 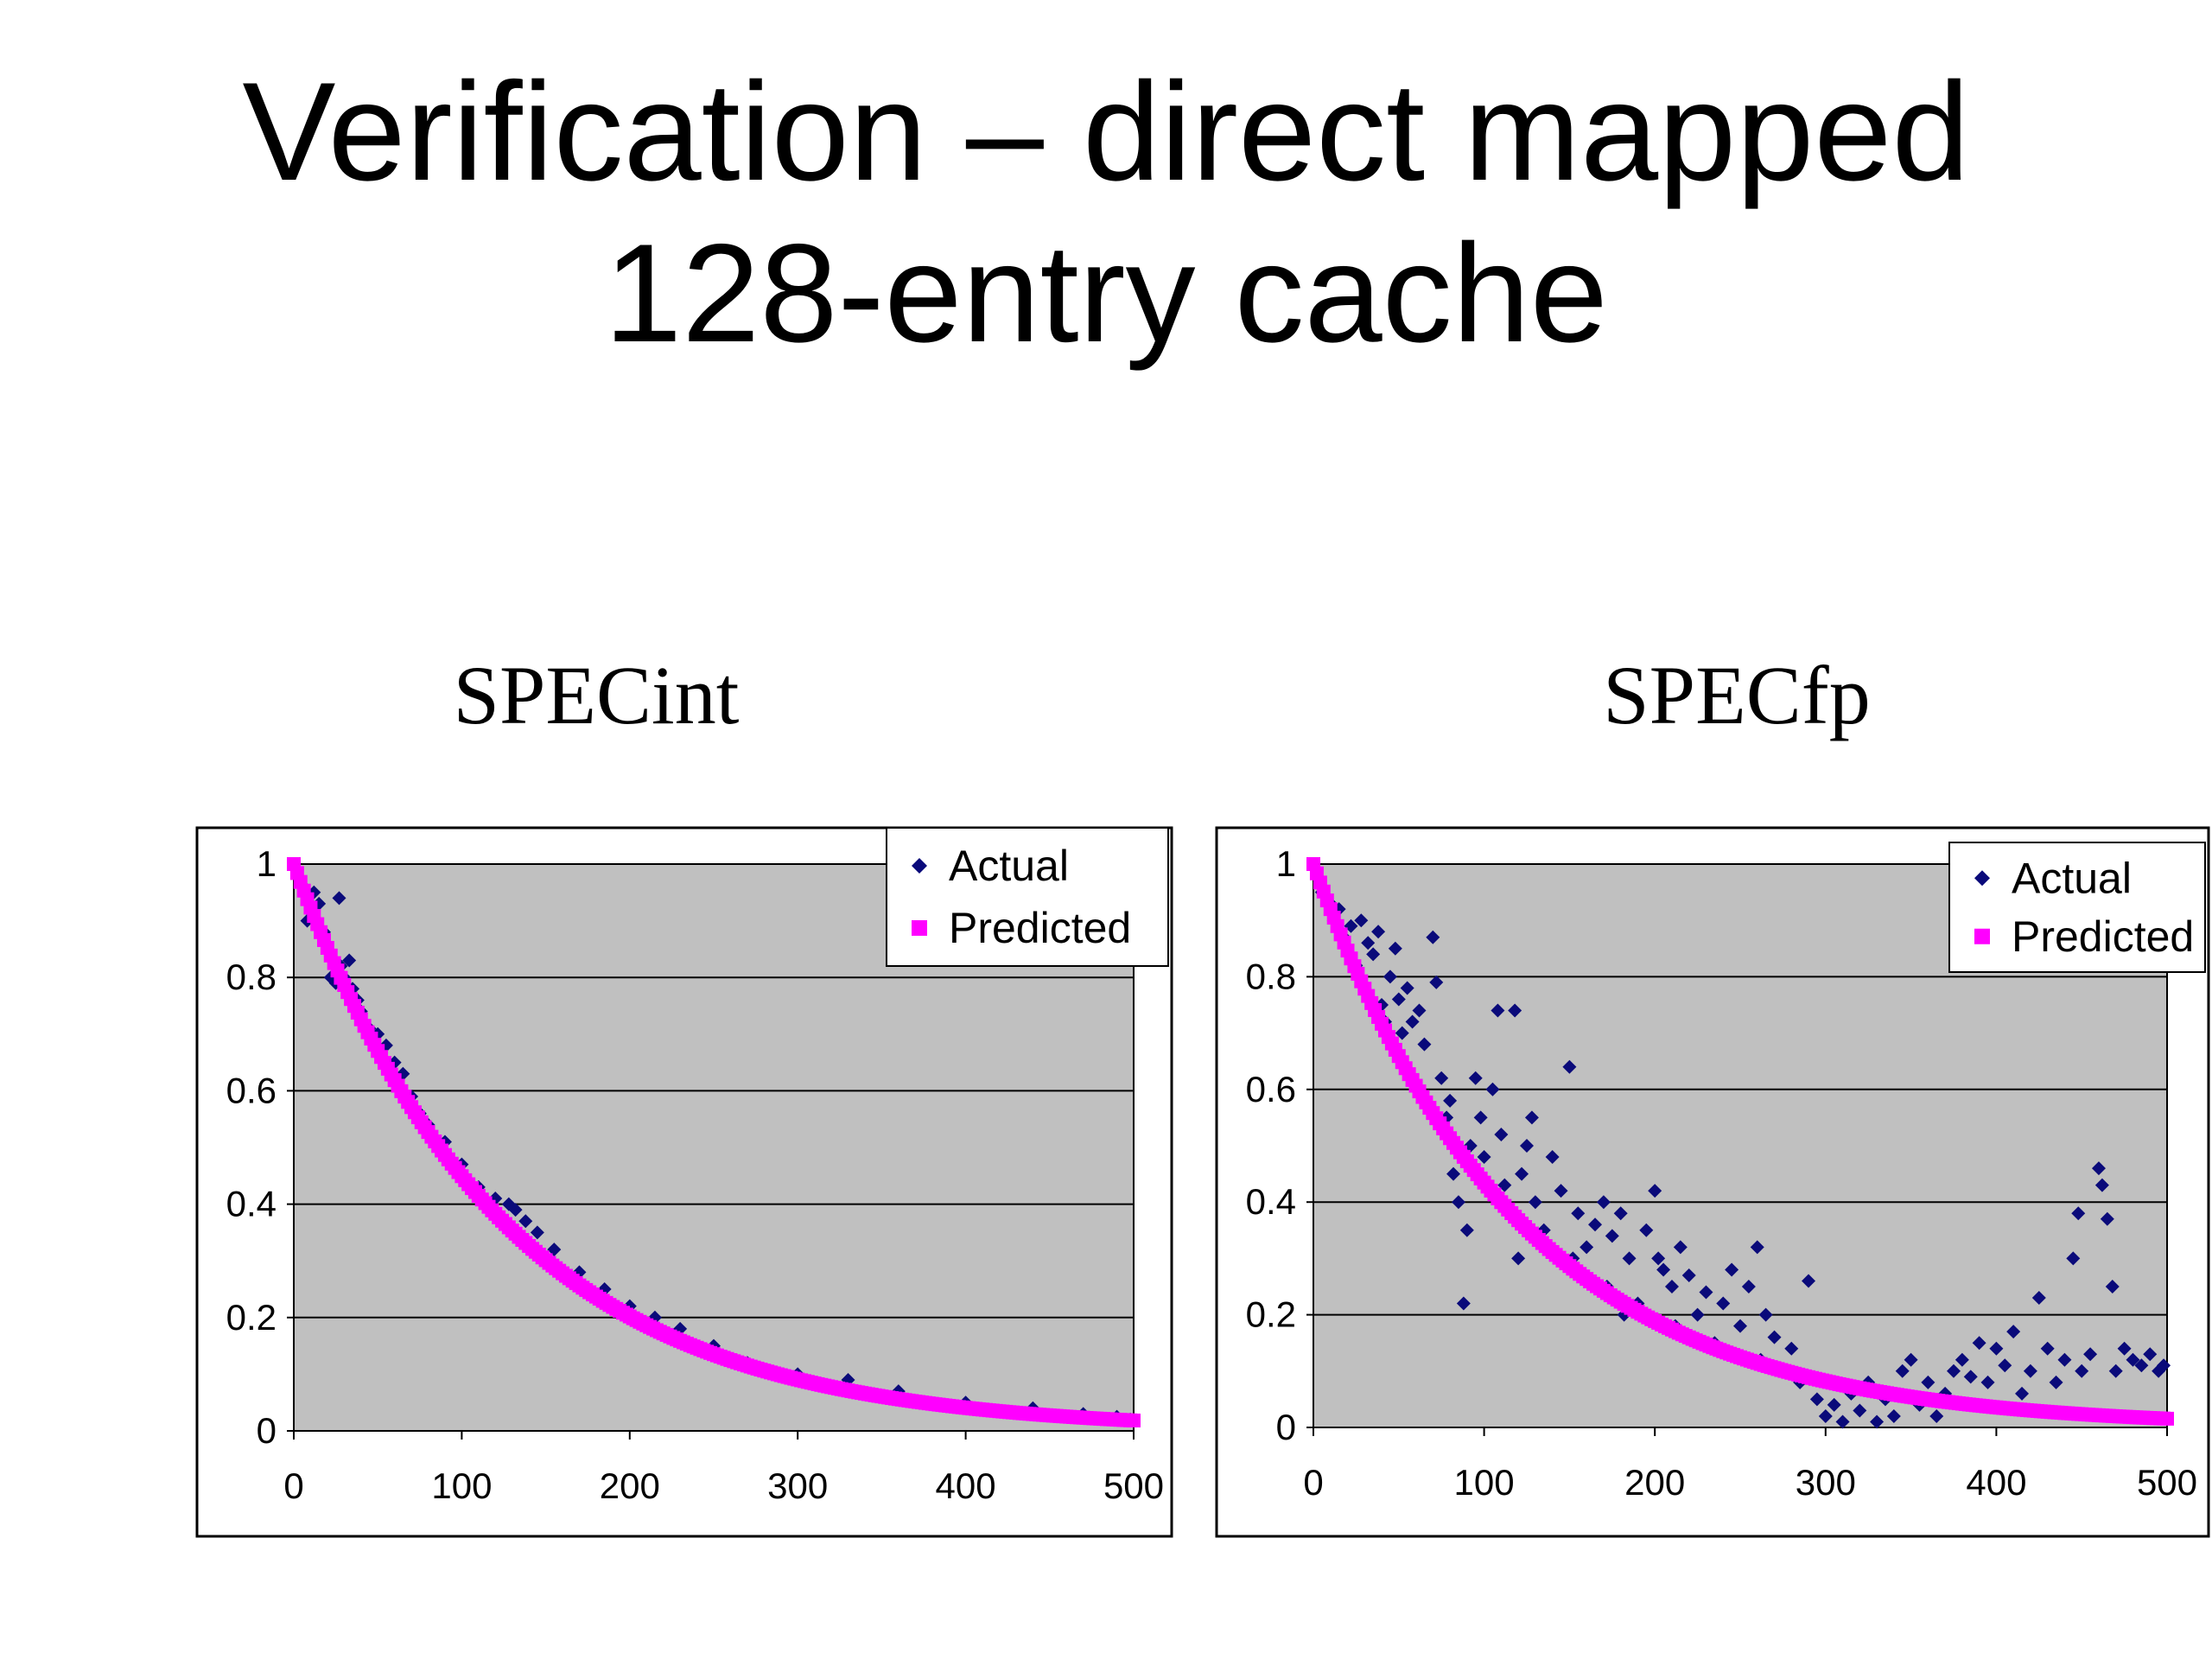 What do you see at coordinates (1106, 293) in the screenshot?
I see `slide-title-line2: 128-entry cache` at bounding box center [1106, 293].